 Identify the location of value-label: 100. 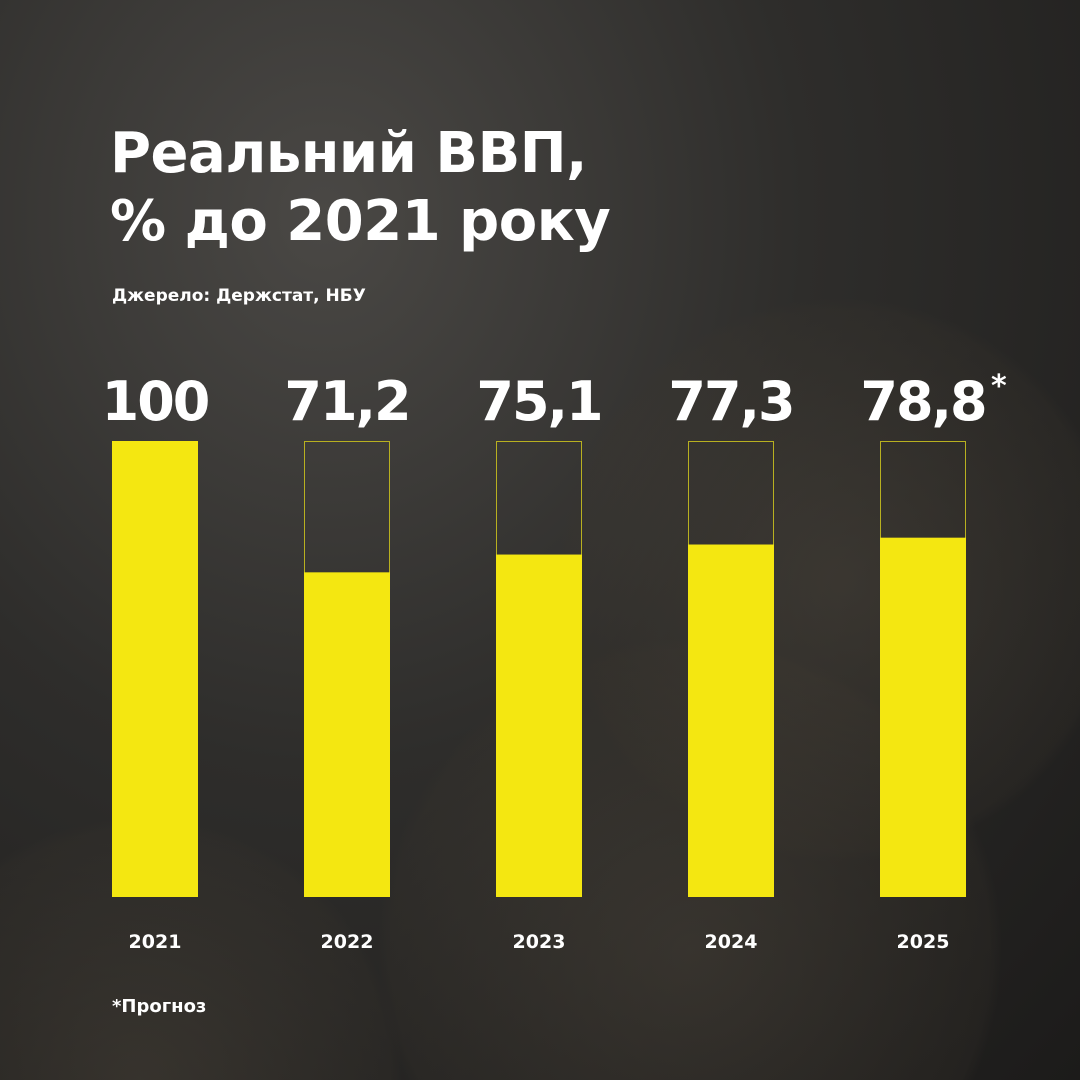
(155, 401).